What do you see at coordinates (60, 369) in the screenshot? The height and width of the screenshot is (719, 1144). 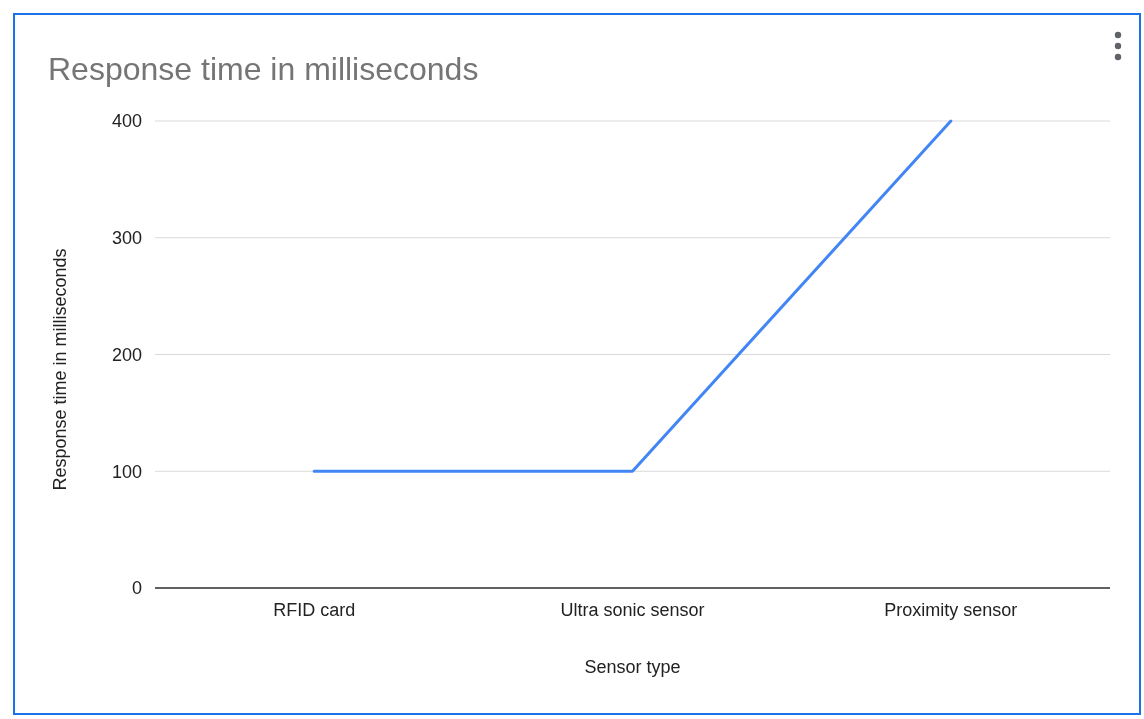 I see `y-axis-title: Response time in milliseconds` at bounding box center [60, 369].